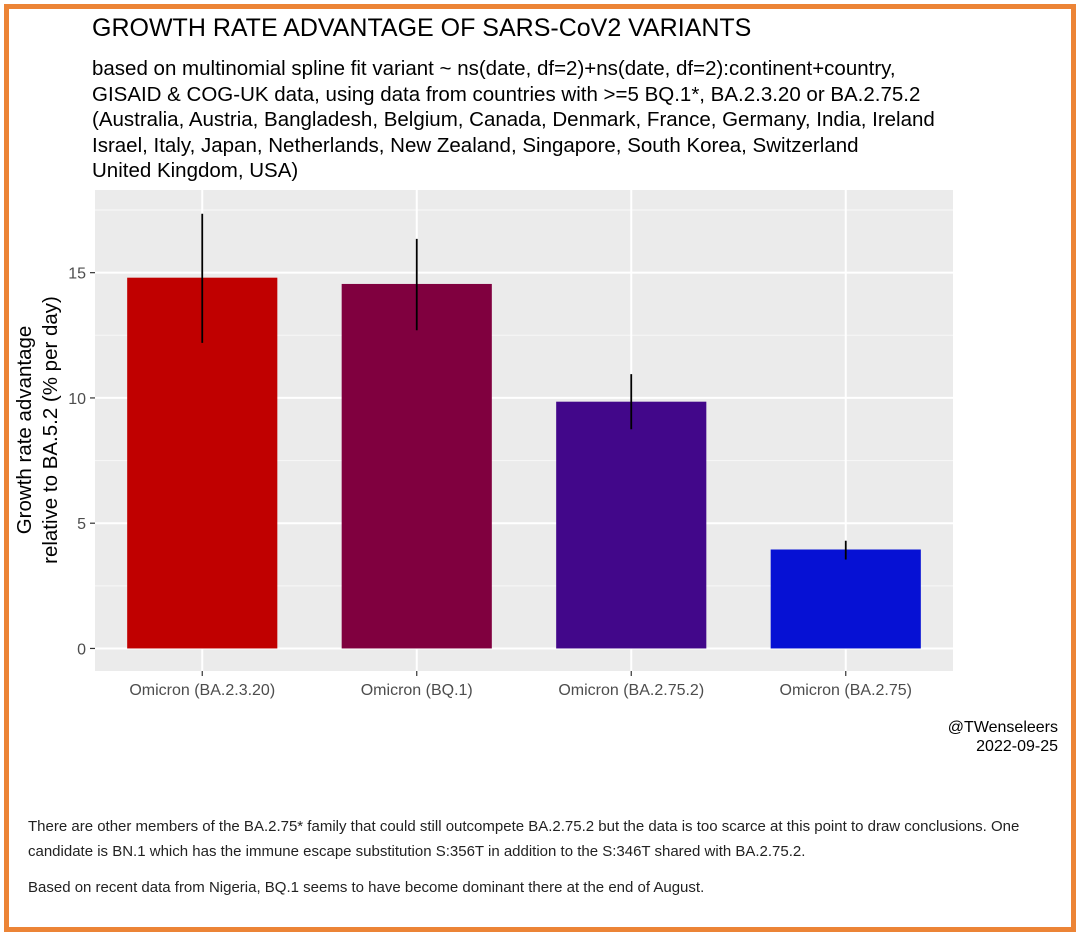 This screenshot has width=1080, height=936. What do you see at coordinates (77, 274) in the screenshot?
I see `y-tick-label: 15` at bounding box center [77, 274].